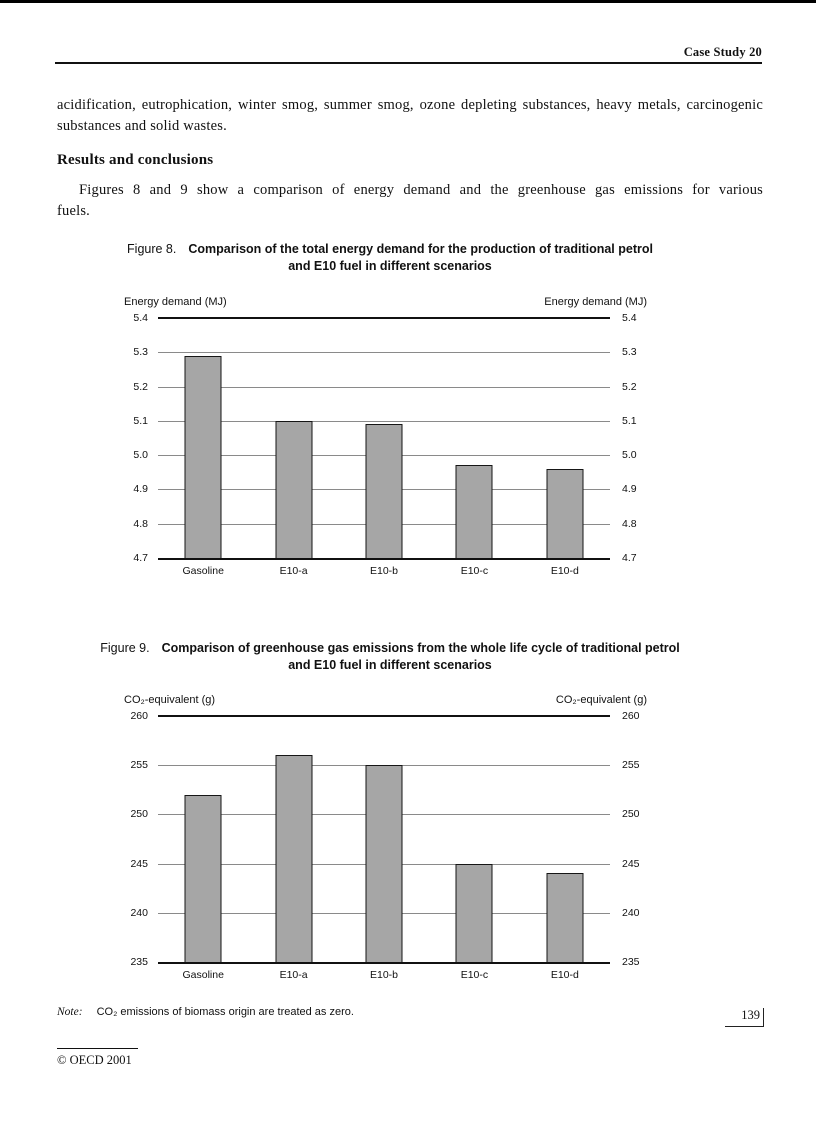  Describe the element at coordinates (633, 438) in the screenshot. I see `y-axis-right: 5.4 5.3 5.2 5.1 5.0 4.9 4.8 4.7` at that location.